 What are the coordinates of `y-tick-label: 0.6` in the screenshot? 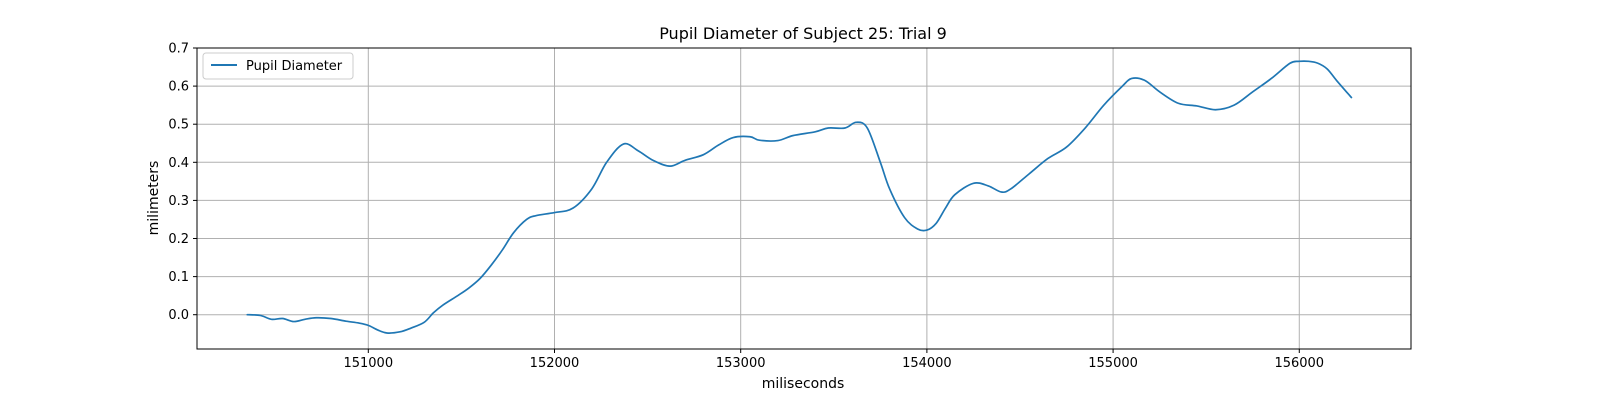 It's located at (178, 87).